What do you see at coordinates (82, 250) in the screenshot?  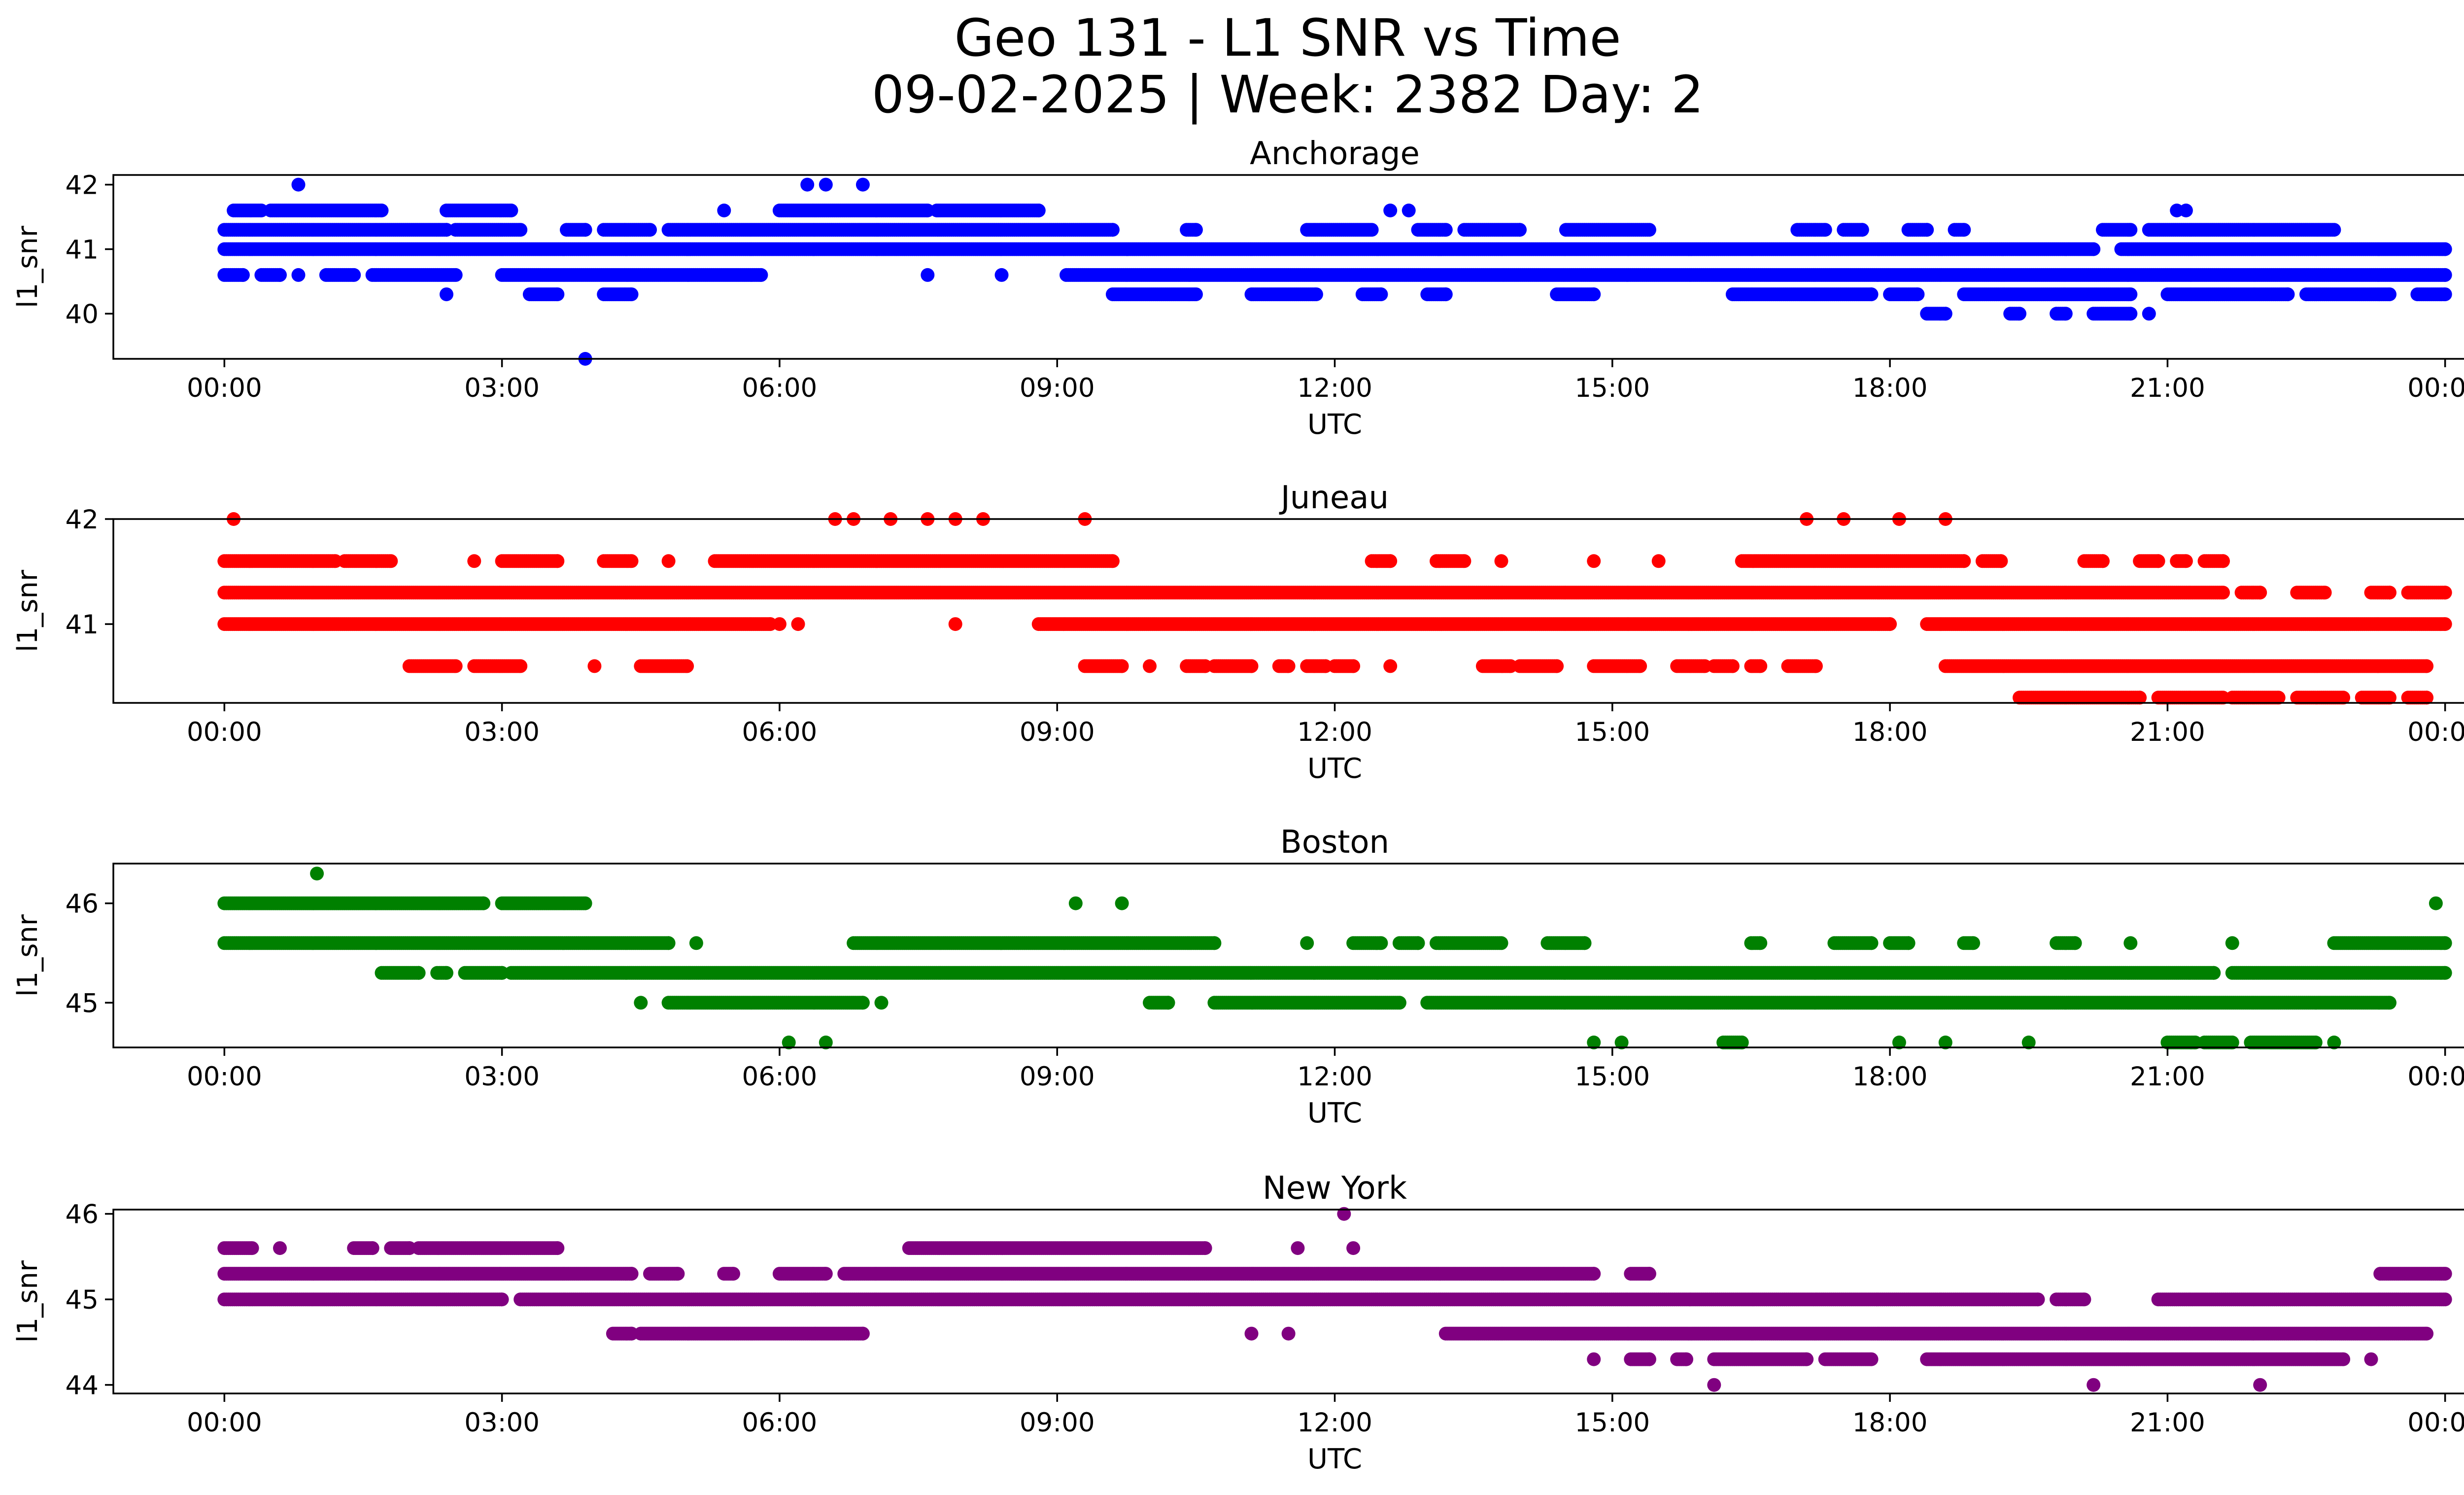 I see `y-tick-label: 41` at bounding box center [82, 250].